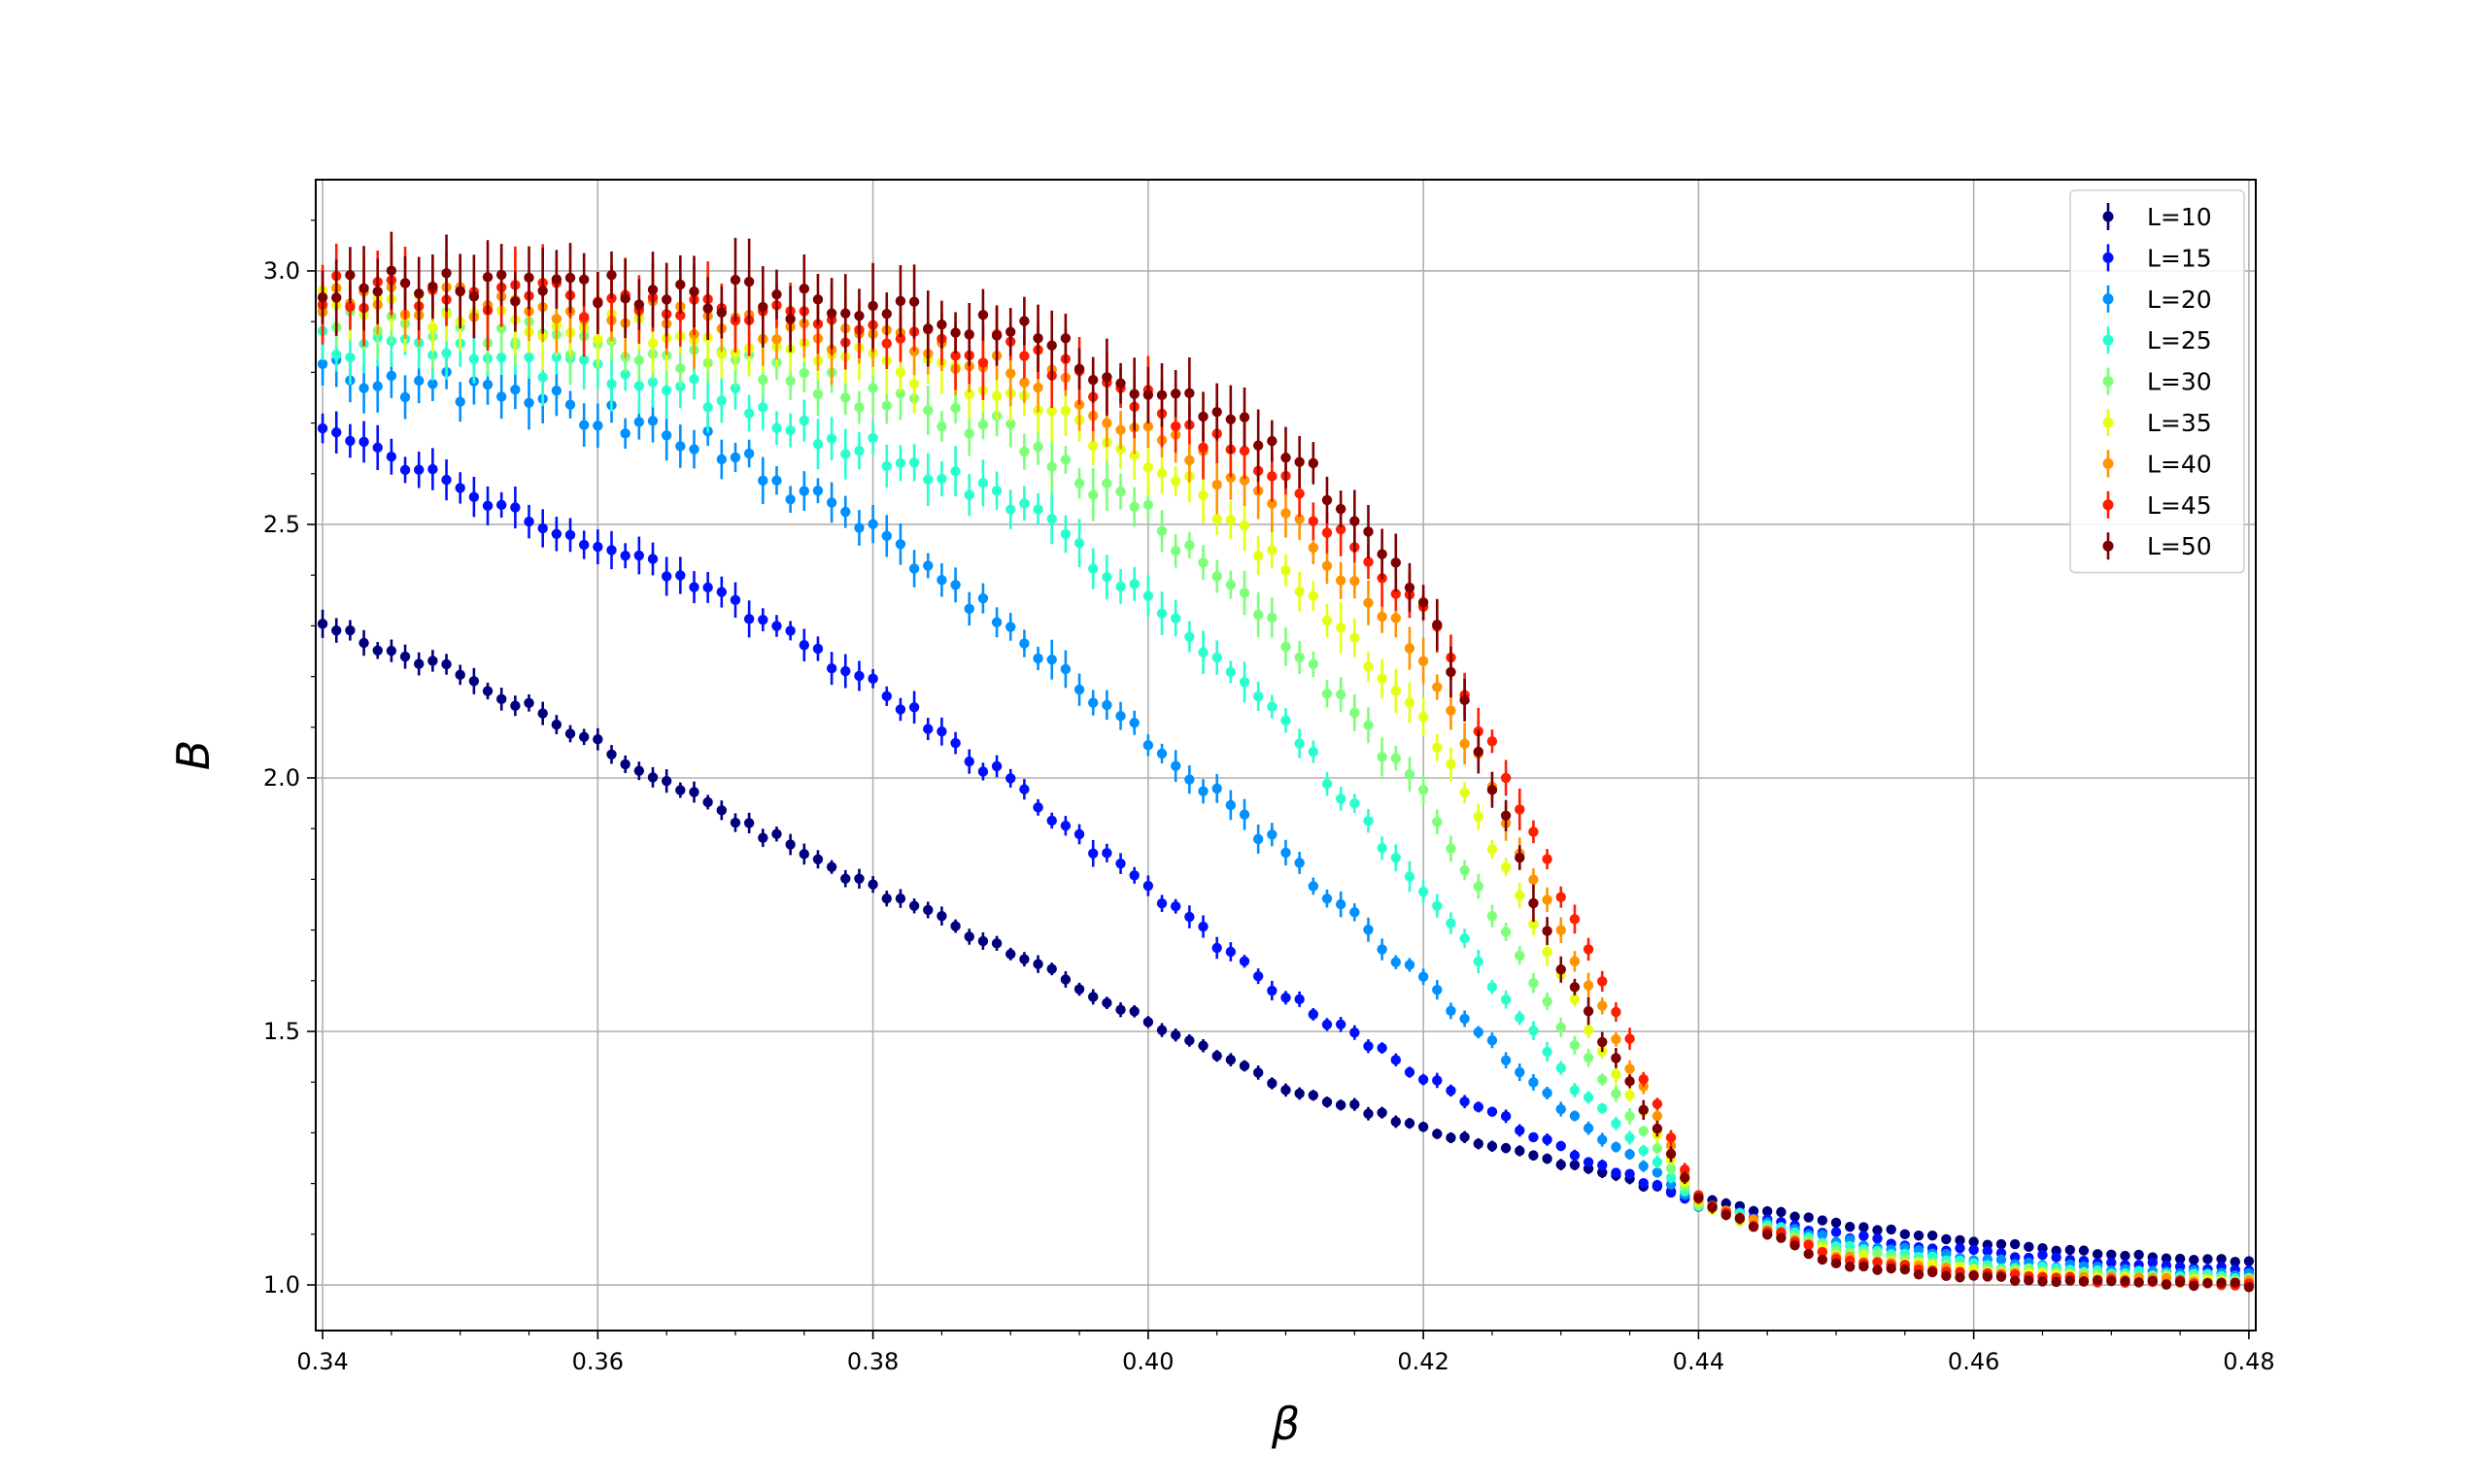 The height and width of the screenshot is (1484, 2487). What do you see at coordinates (2179, 423) in the screenshot?
I see `legend-label: L=35` at bounding box center [2179, 423].